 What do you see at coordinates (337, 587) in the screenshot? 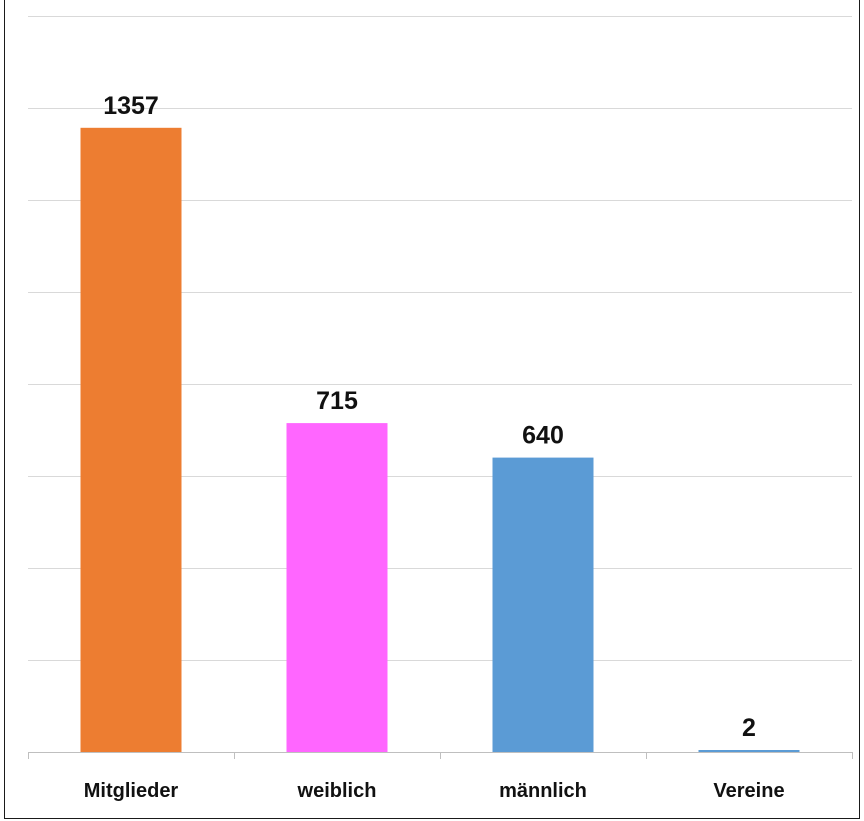
I see `bar-weiblich` at bounding box center [337, 587].